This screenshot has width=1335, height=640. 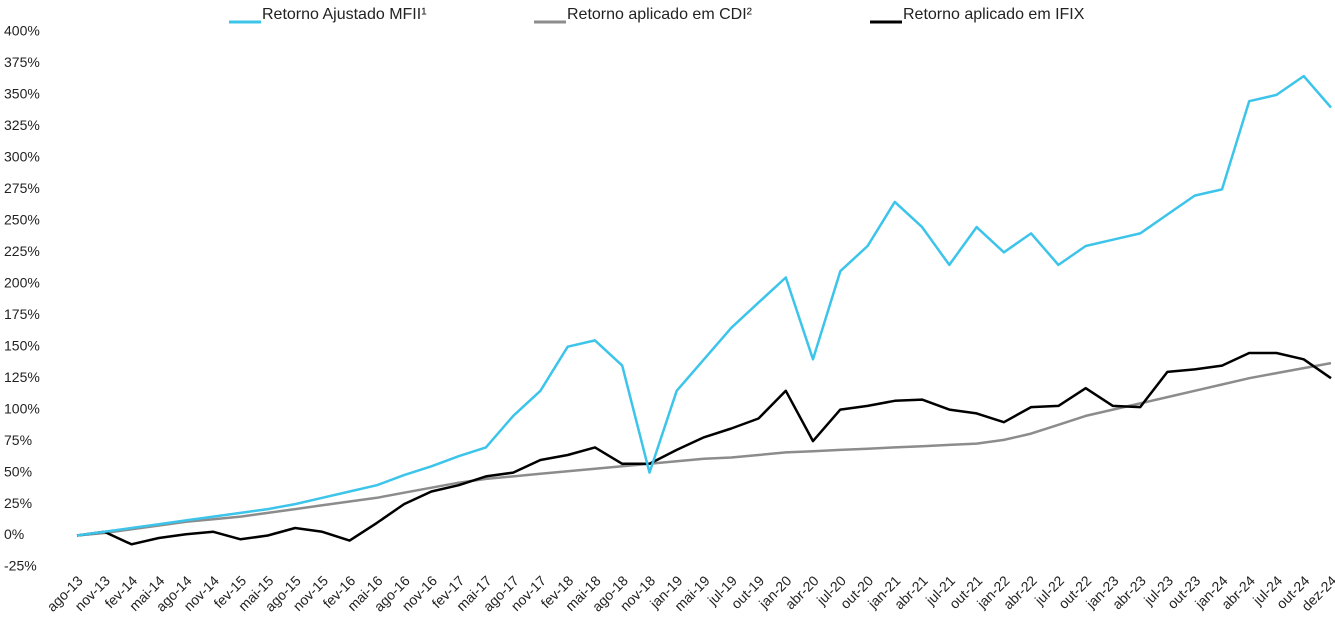 I want to click on y-tick-label: 125%, so click(x=22, y=377).